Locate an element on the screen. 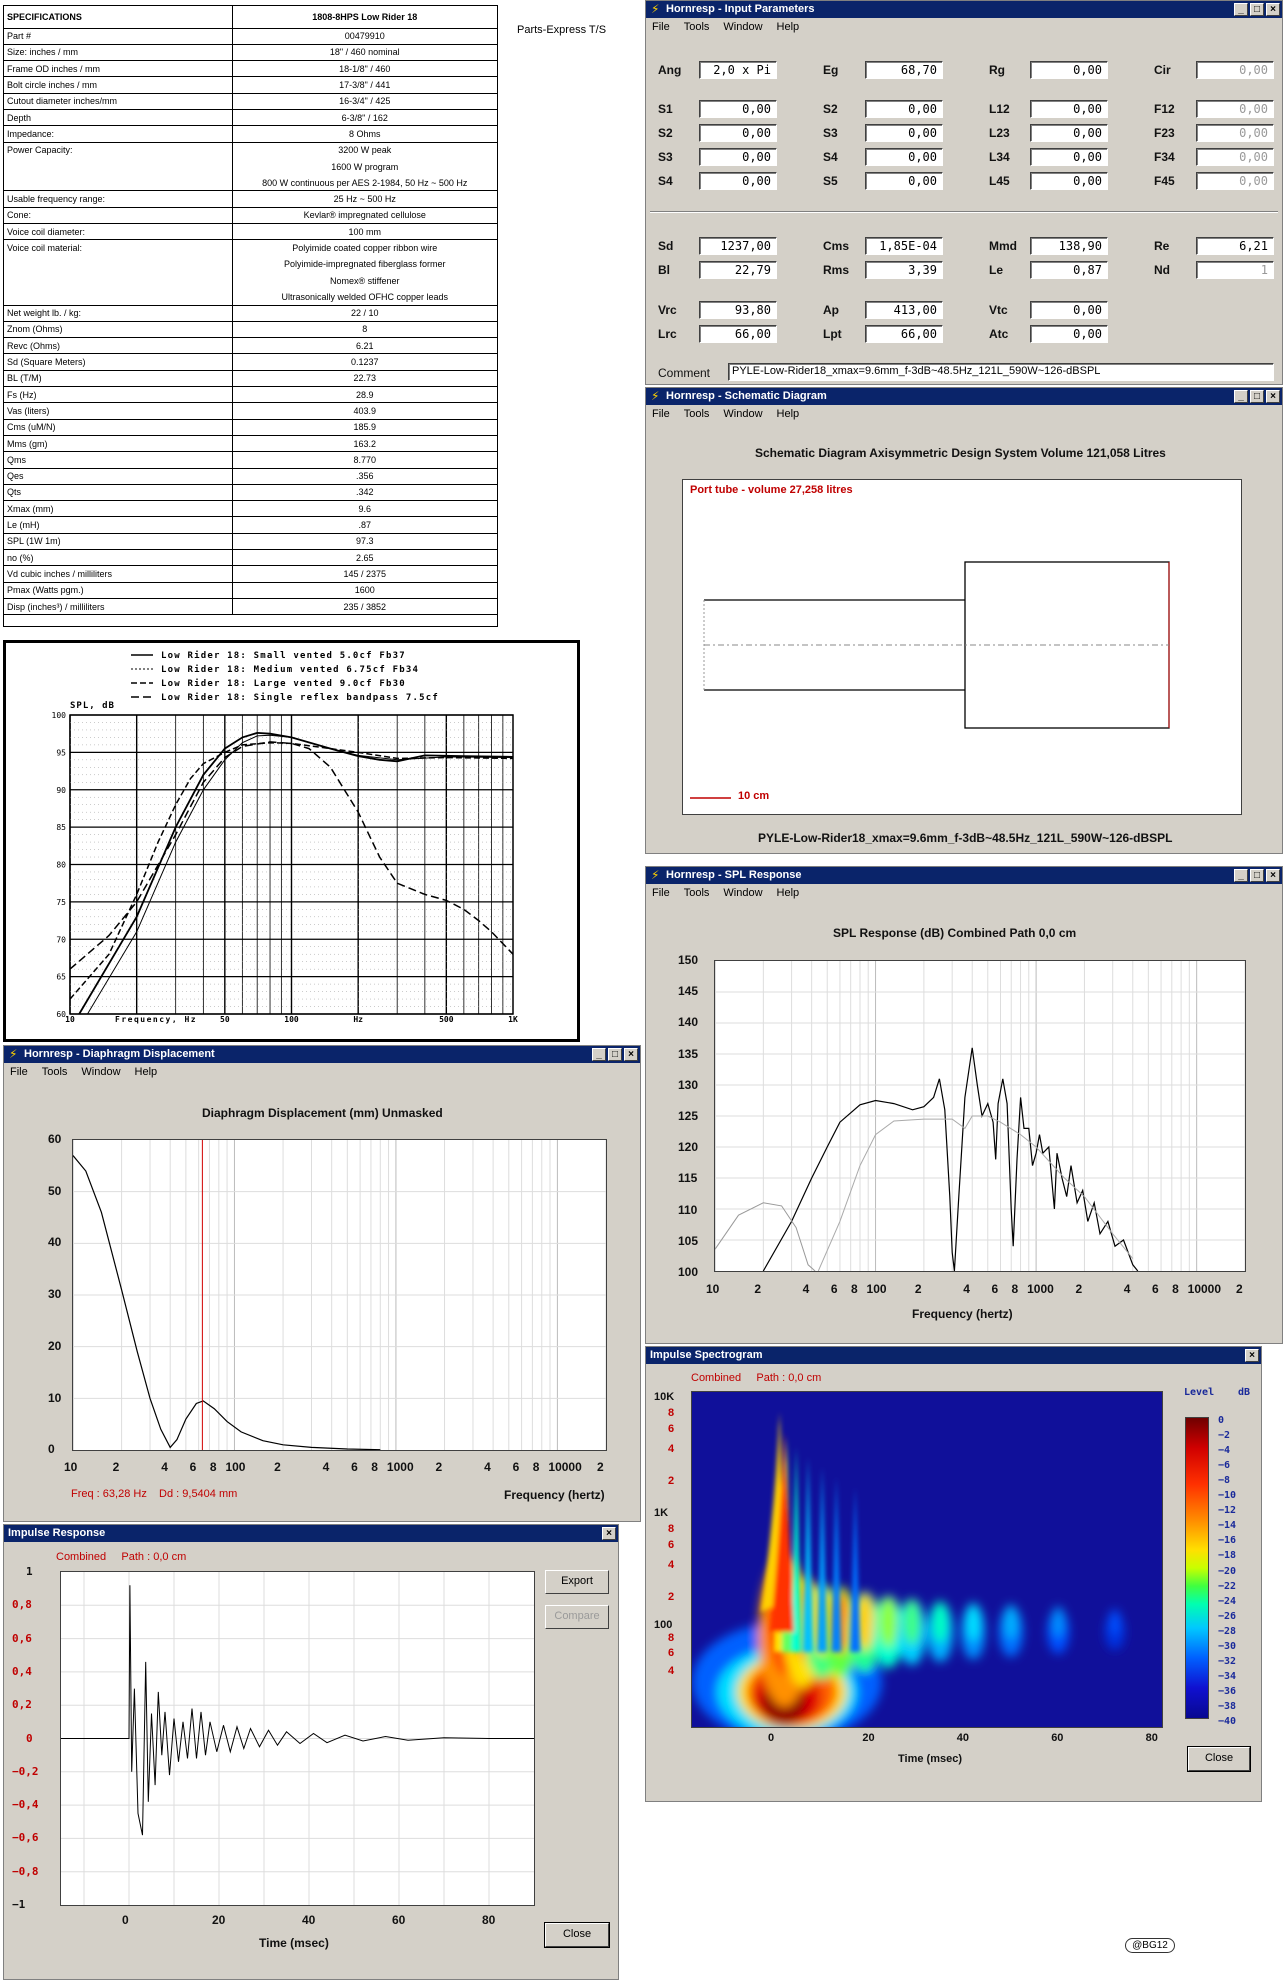 This screenshot has width=1283, height=1980. spec-param: Qts is located at coordinates (118, 493).